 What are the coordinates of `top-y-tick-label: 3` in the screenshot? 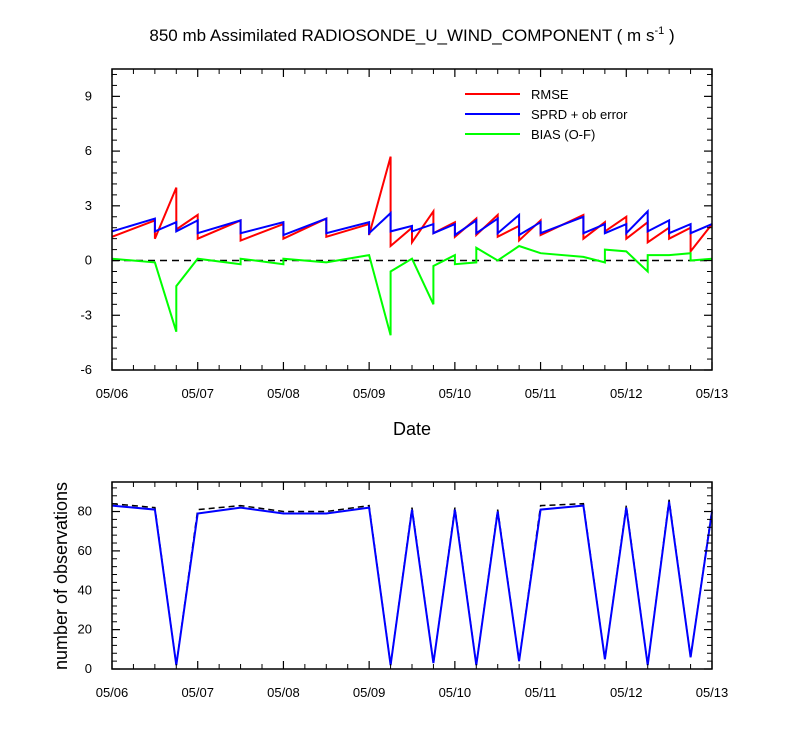 It's located at (88, 205).